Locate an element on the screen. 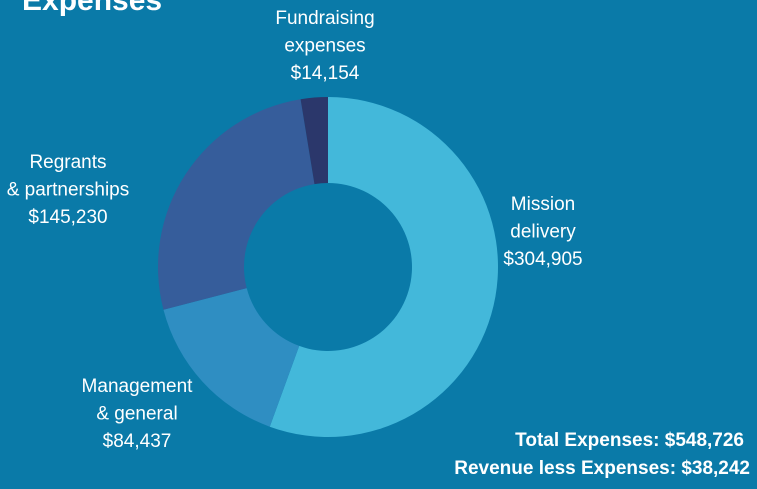  value-label: $14,154 is located at coordinates (325, 73).